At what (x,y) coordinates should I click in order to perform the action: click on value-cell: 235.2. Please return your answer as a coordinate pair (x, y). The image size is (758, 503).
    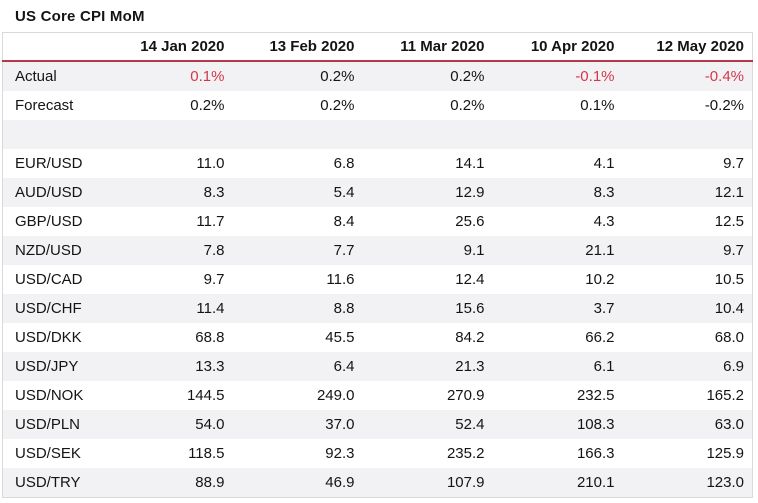
    Looking at the image, I should click on (465, 453).